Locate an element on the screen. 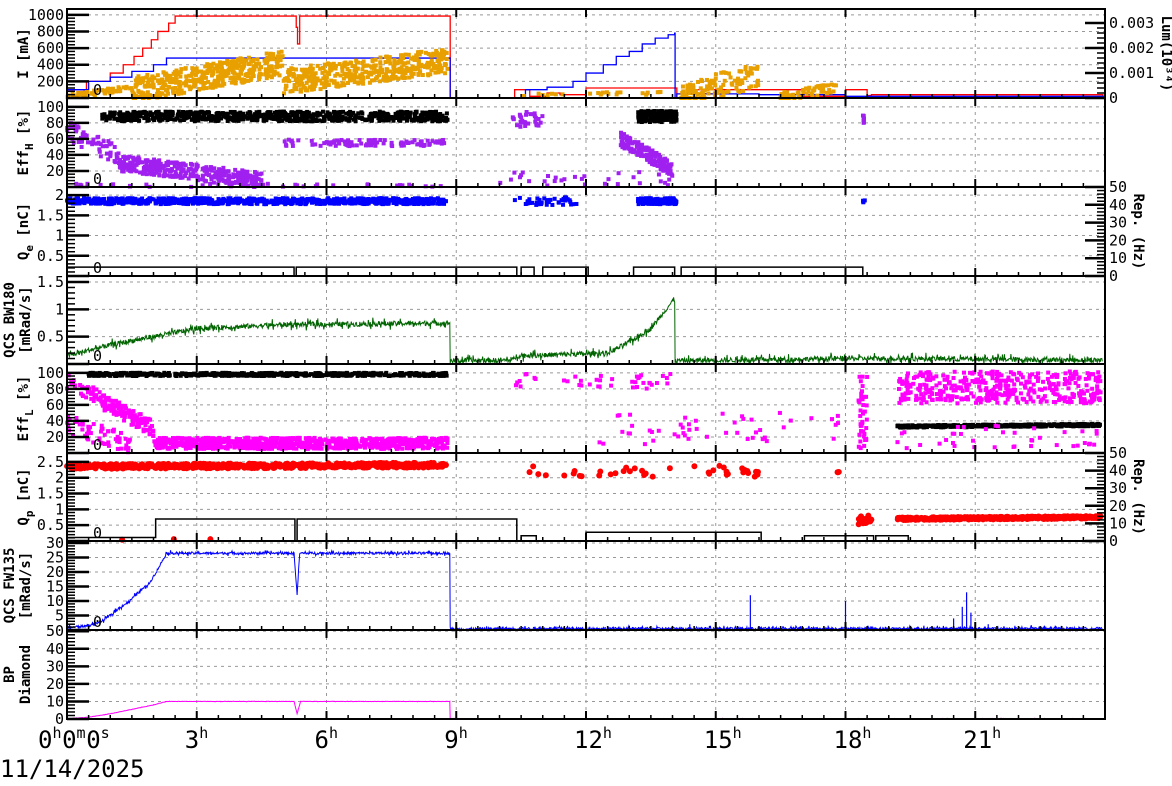 This screenshot has width=1172, height=786. series-qcs-bw180-line is located at coordinates (584, 330).